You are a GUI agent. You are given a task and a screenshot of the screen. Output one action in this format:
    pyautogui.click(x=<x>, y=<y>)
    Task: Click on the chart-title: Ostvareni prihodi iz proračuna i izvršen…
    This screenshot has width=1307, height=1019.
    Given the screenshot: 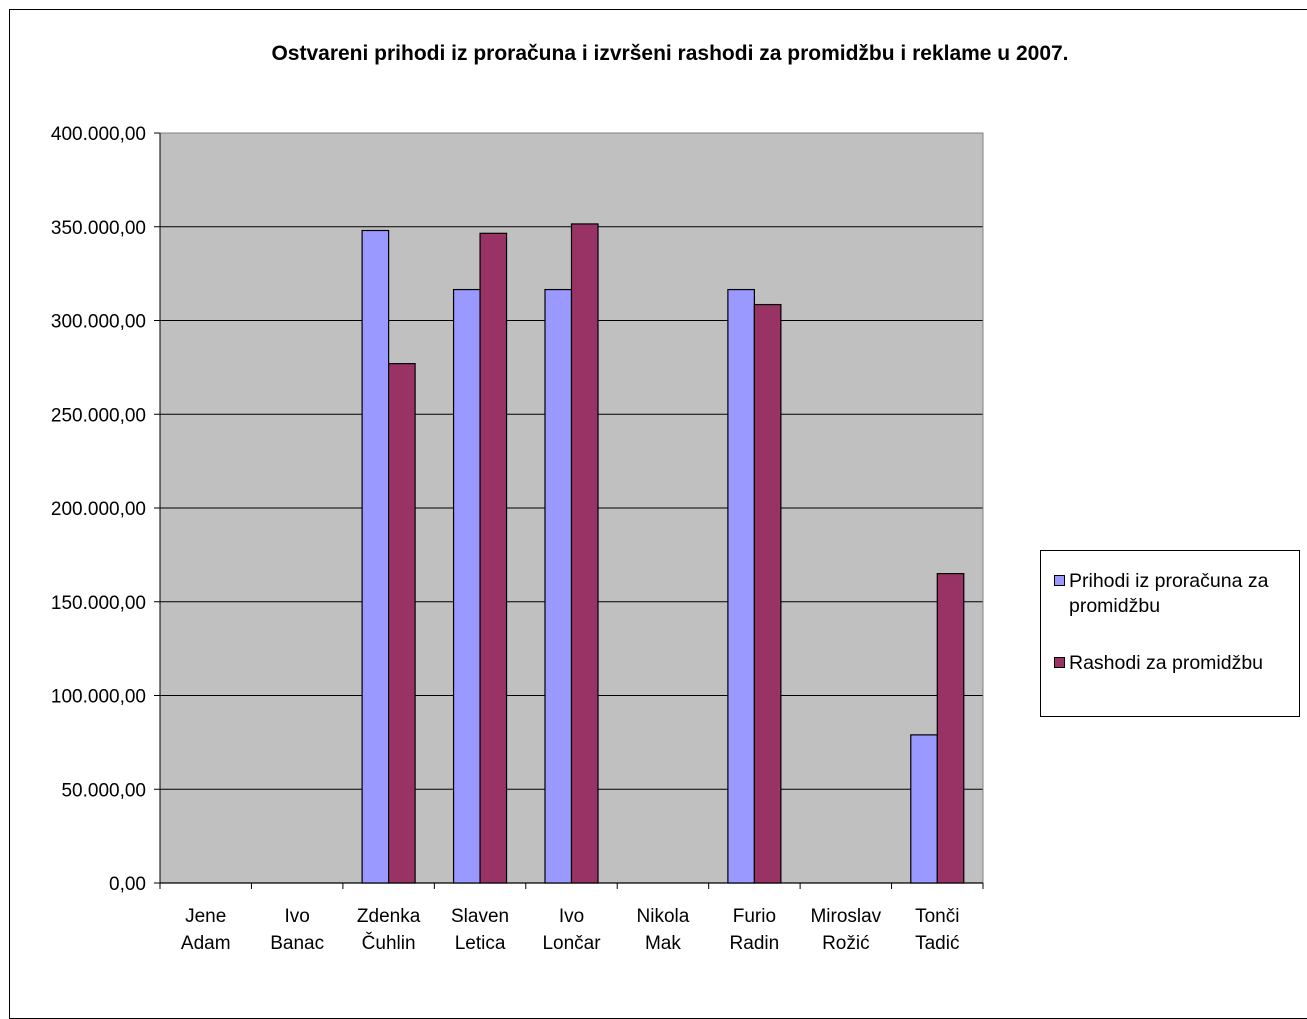 What is the action you would take?
    pyautogui.click(x=670, y=53)
    